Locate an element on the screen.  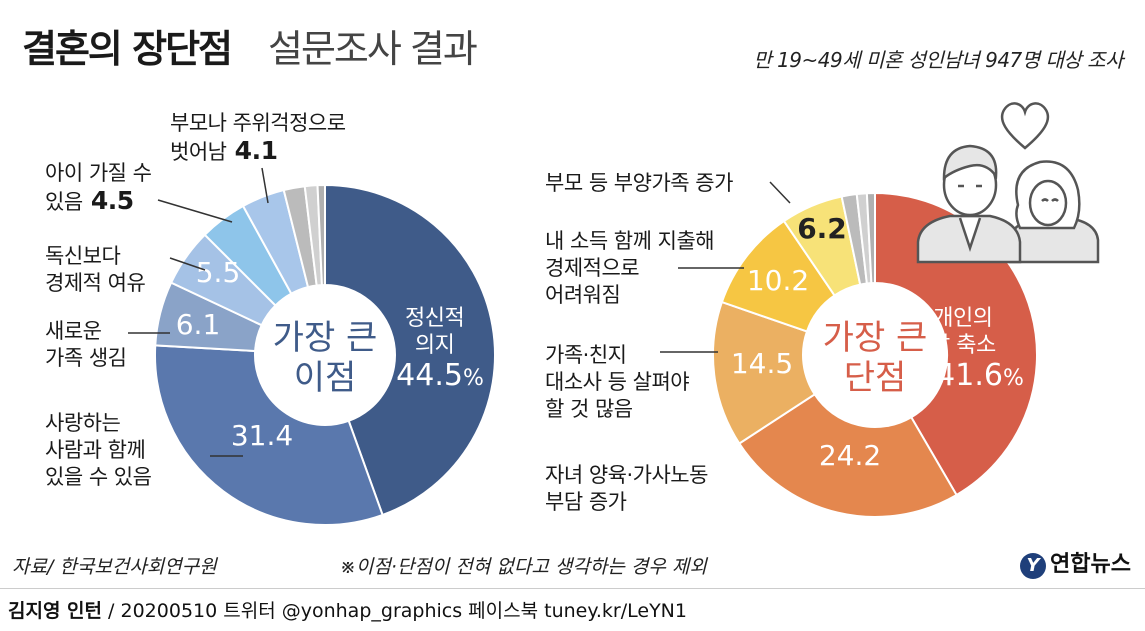
slice-value: 6.1 is located at coordinates (198, 324).